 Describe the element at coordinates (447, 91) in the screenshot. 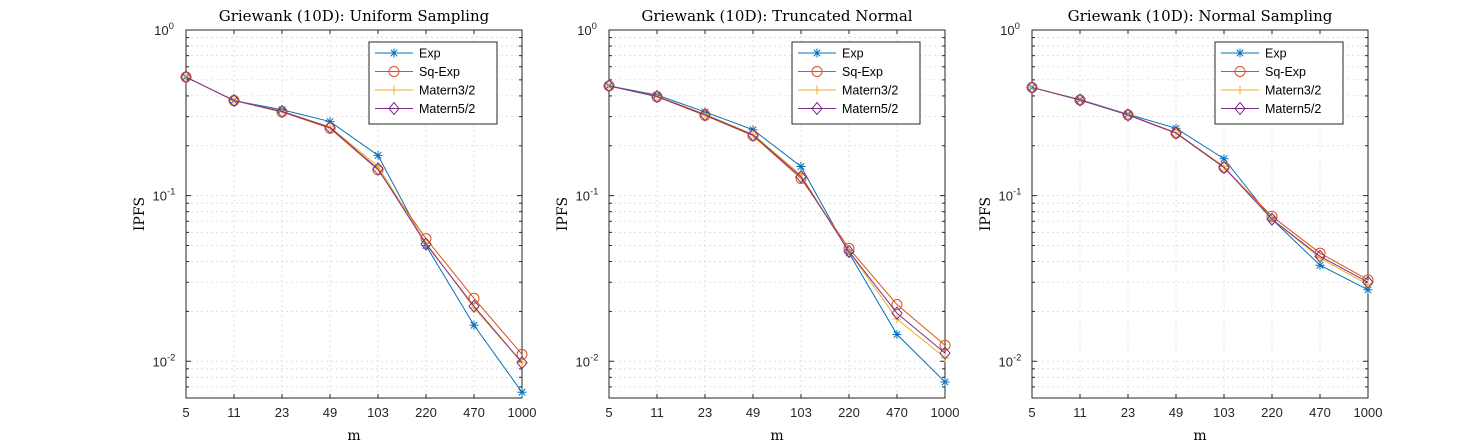

I see `legend-entry: Matern3/2` at that location.